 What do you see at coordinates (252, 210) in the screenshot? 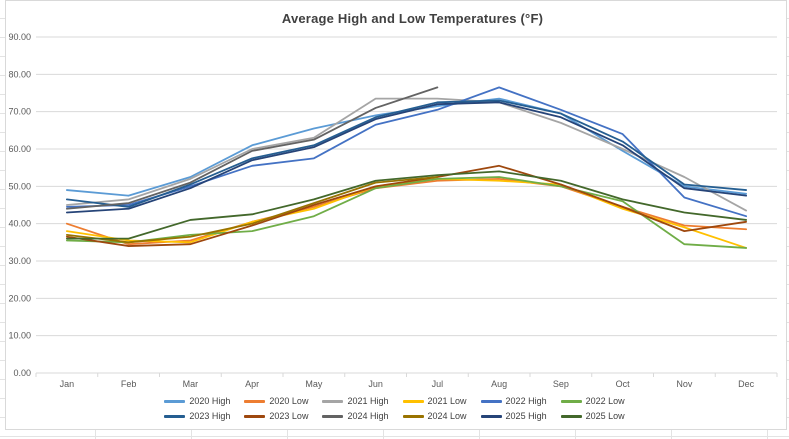
I see `series-line-2024-low` at bounding box center [252, 210].